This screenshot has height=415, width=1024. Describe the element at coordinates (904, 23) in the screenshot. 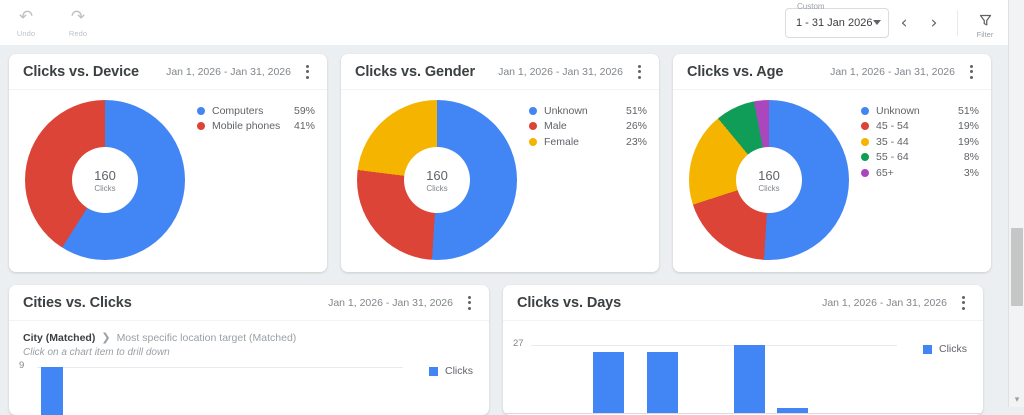

I see `previous-period-button: ‹` at that location.